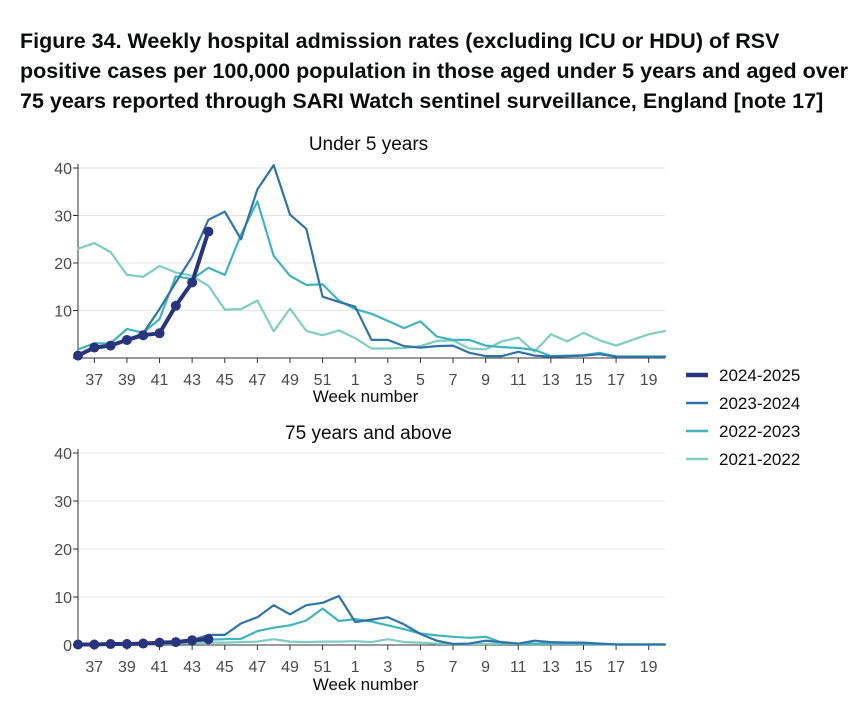 The width and height of the screenshot is (868, 709). I want to click on legend-item-2024-2025: 2024-2025, so click(743, 375).